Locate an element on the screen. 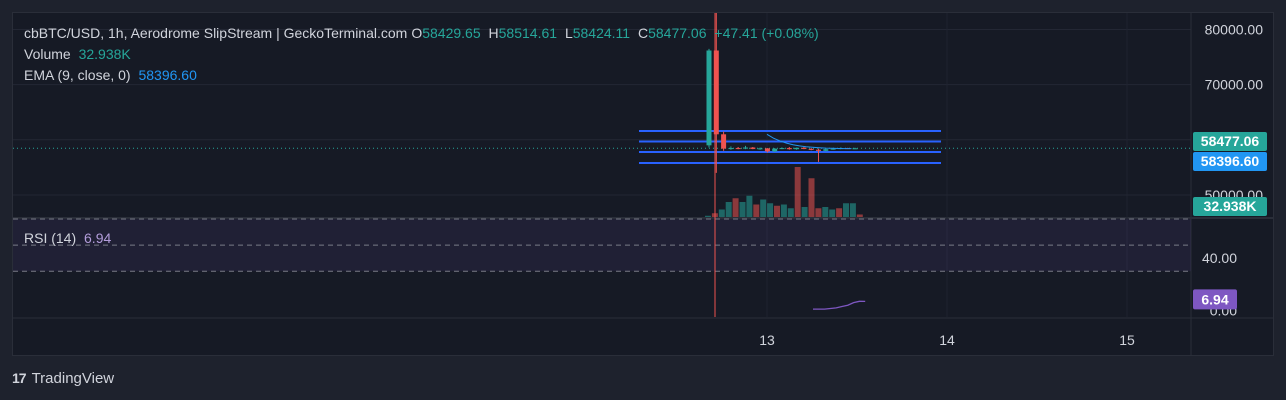 This screenshot has width=1286, height=400. time-axis-tick: 13 is located at coordinates (767, 340).